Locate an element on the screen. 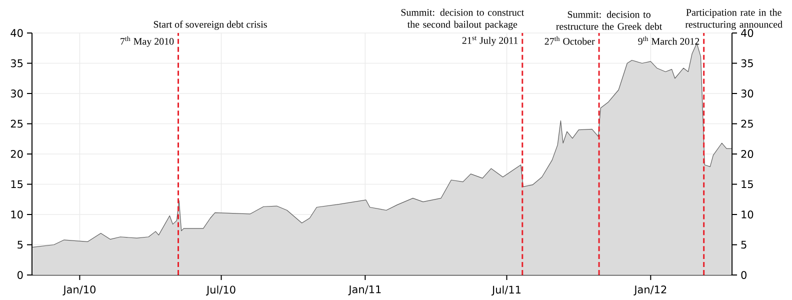 The height and width of the screenshot is (300, 792). y2-tick-label: 25 is located at coordinates (16, 124).